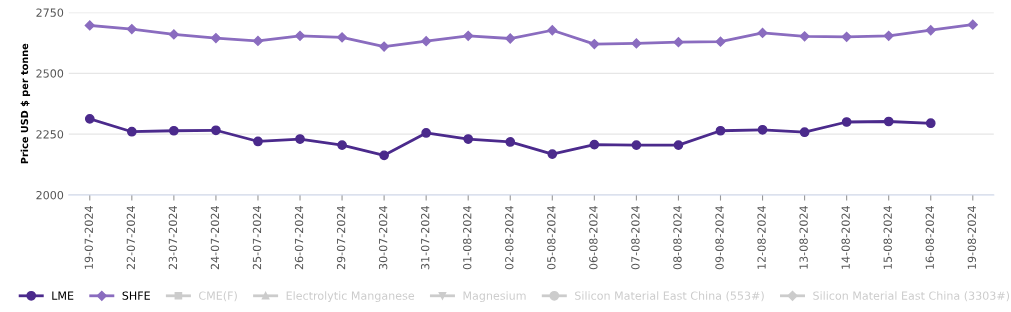 This screenshot has height=312, width=1011. What do you see at coordinates (50, 12) in the screenshot?
I see `y-tick-label: 2750` at bounding box center [50, 12].